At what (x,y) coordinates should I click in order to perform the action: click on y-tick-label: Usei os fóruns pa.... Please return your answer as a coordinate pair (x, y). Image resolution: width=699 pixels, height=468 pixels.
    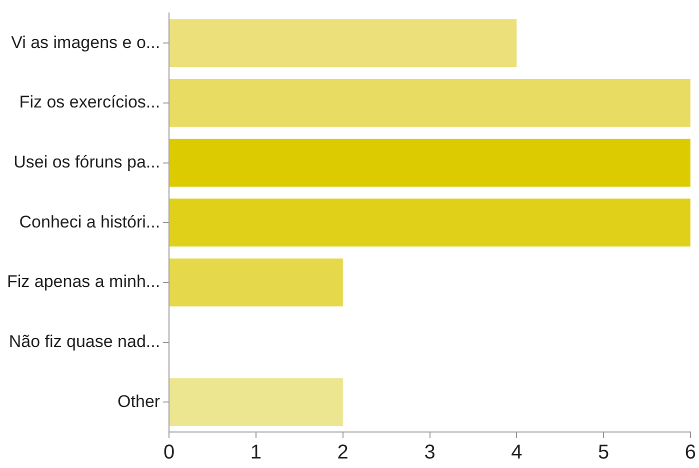
    Looking at the image, I should click on (87, 162).